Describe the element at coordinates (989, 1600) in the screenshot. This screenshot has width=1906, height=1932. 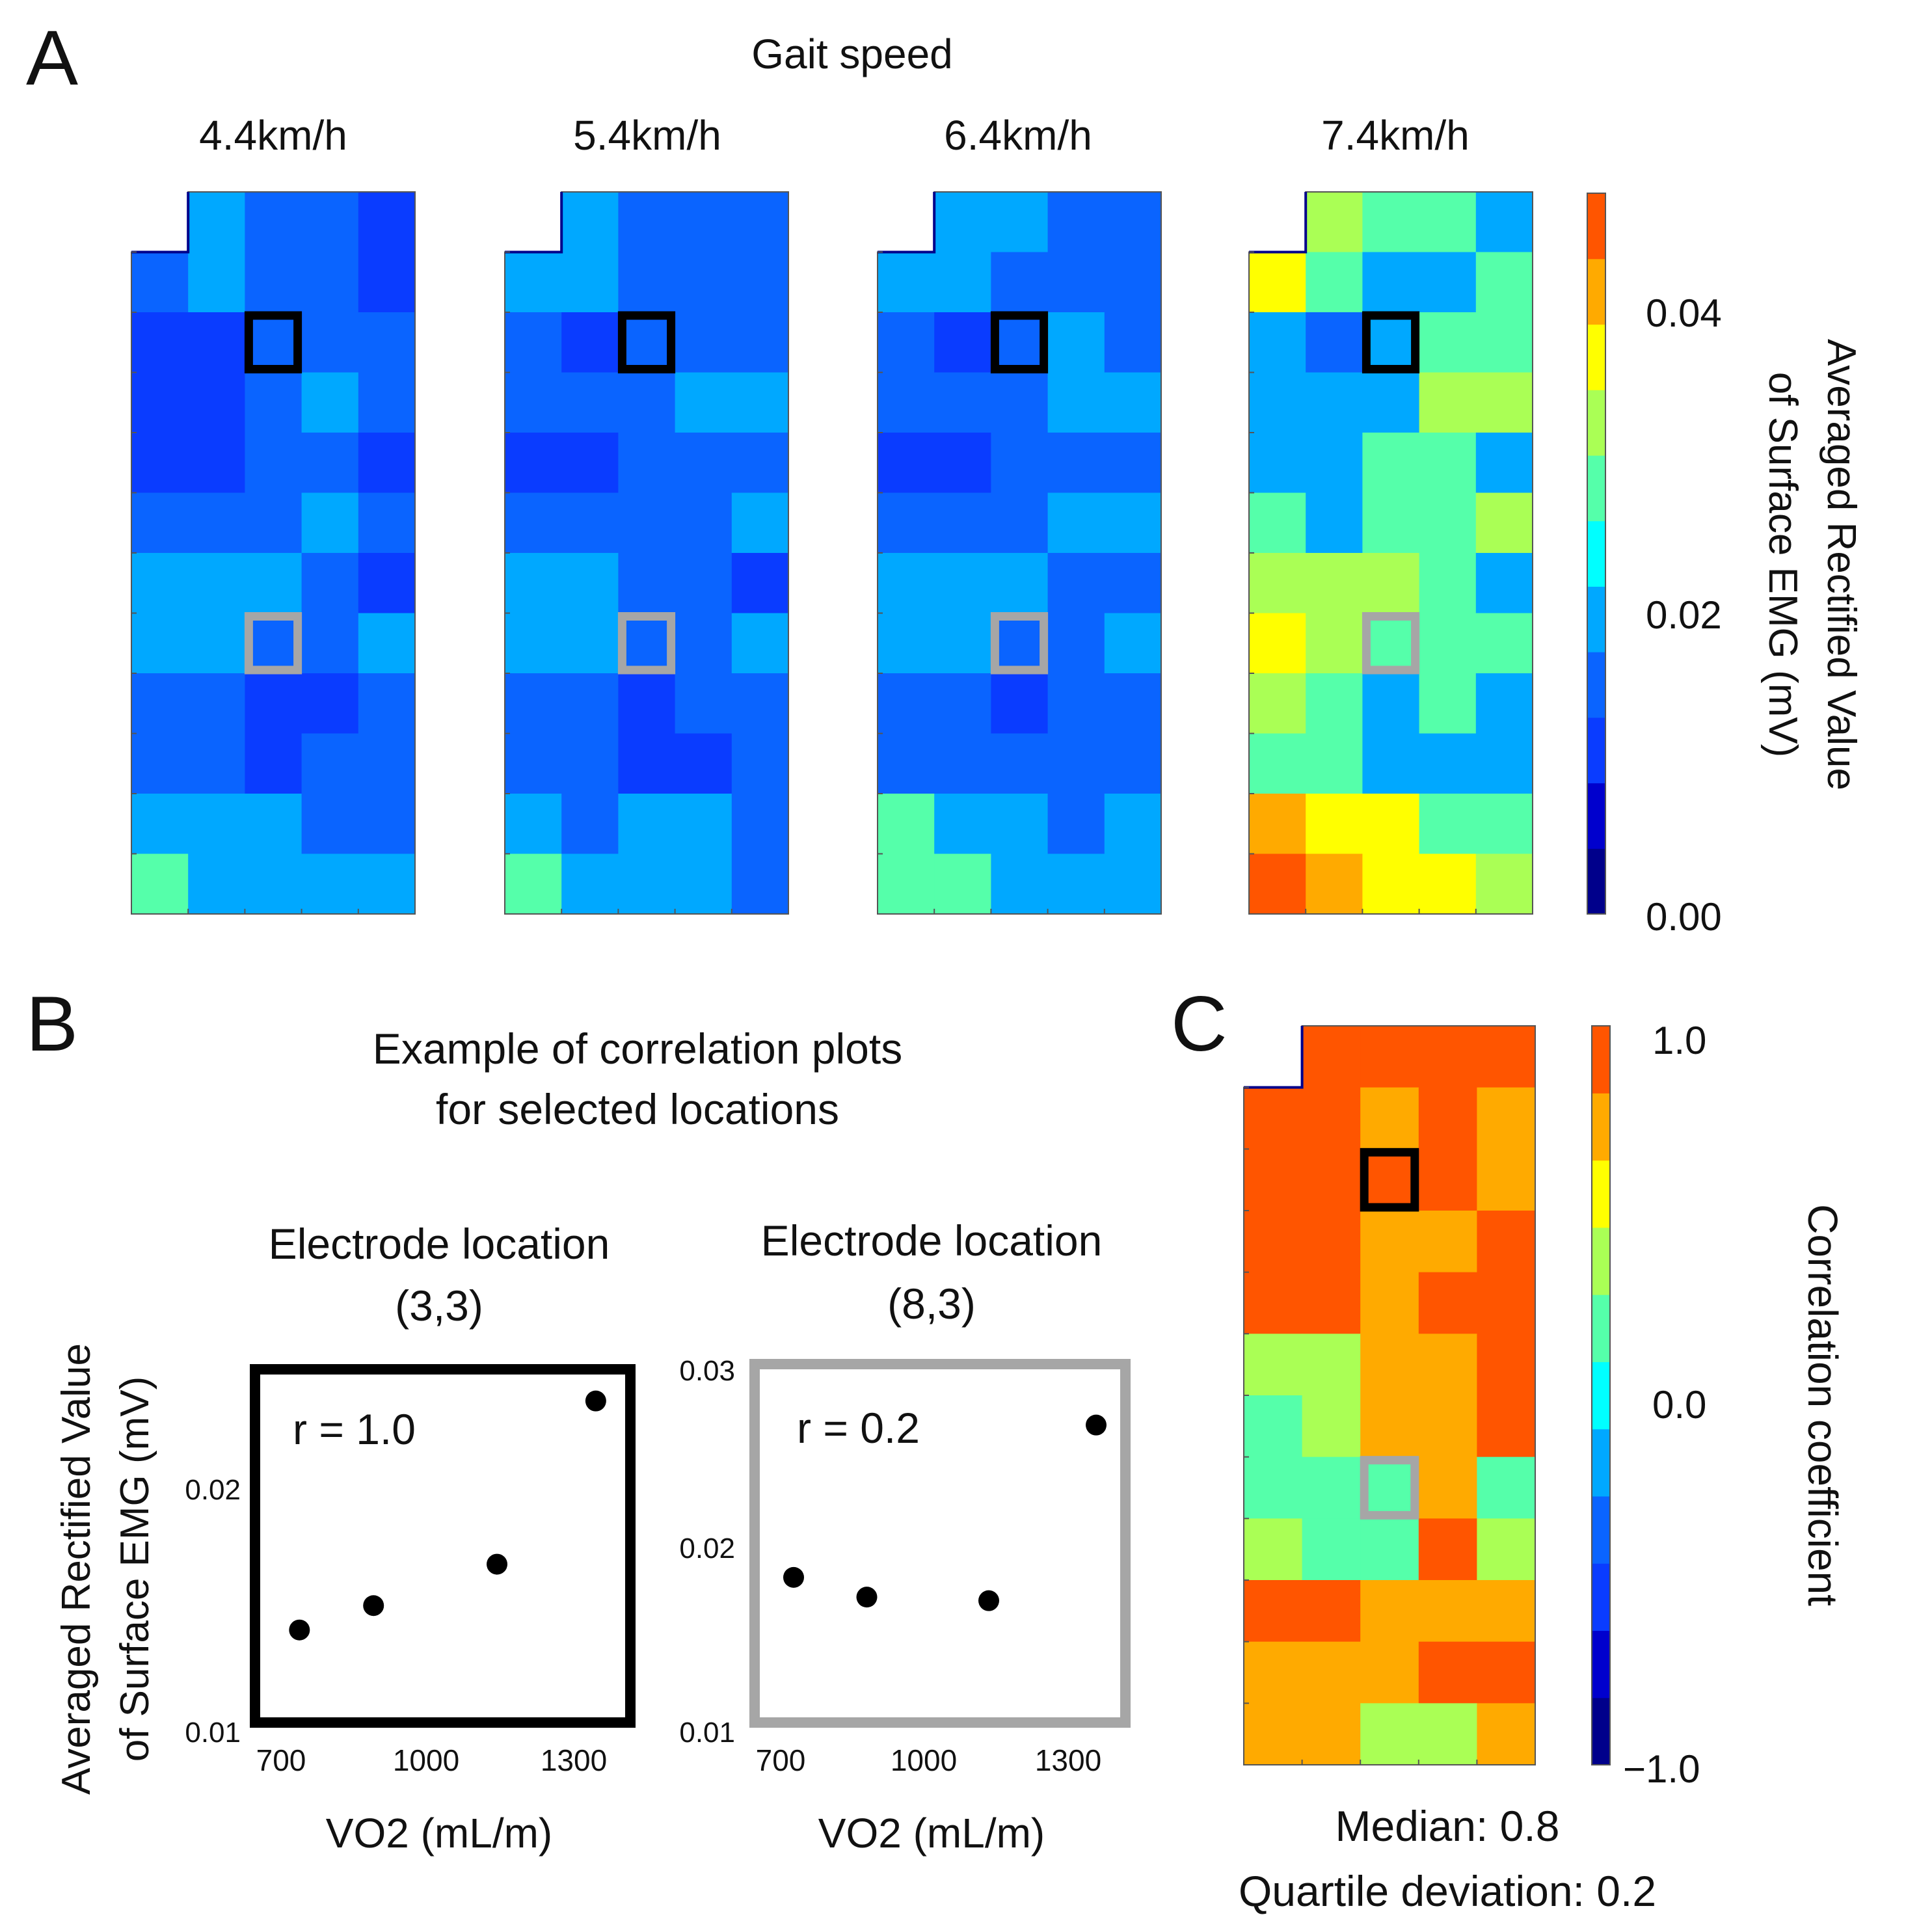
I see `data-point` at that location.